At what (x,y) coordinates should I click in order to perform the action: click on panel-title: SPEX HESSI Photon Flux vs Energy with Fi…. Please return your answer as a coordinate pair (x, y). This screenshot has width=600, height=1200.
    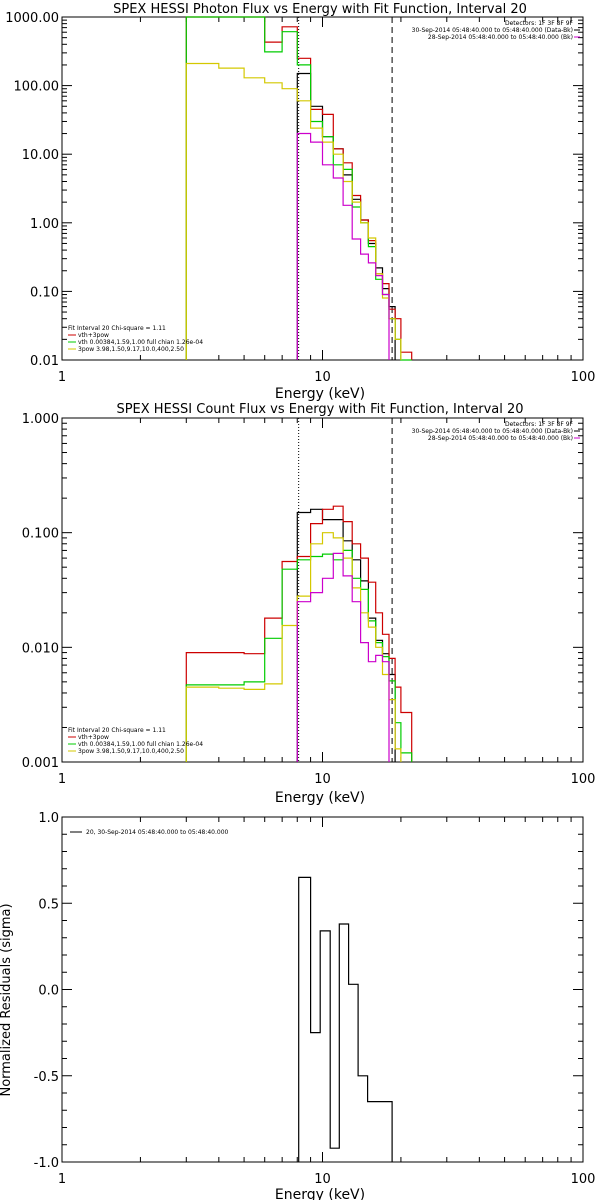
    Looking at the image, I should click on (320, 9).